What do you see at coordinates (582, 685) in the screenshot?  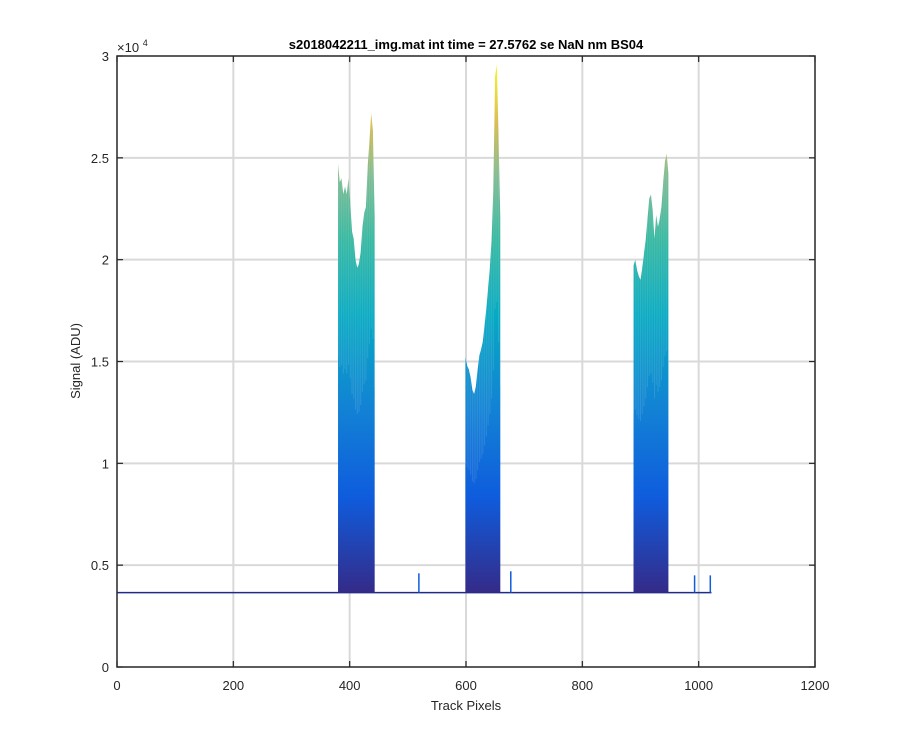 I see `x-tick-label-800: 800` at bounding box center [582, 685].